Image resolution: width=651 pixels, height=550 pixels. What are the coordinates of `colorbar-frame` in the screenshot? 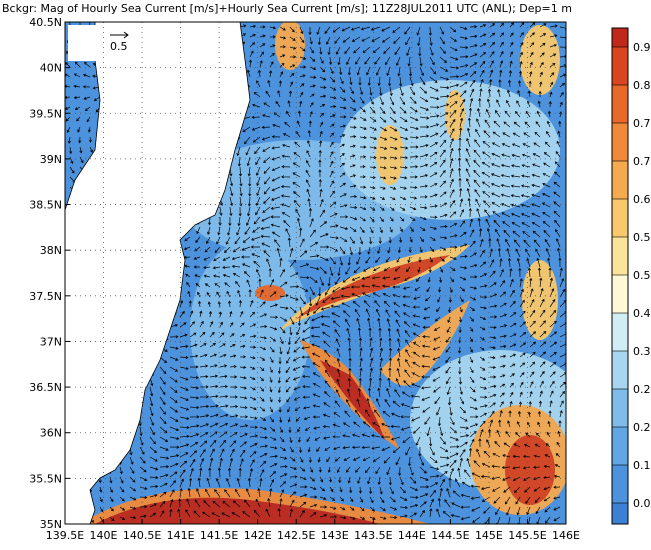 It's located at (620, 276).